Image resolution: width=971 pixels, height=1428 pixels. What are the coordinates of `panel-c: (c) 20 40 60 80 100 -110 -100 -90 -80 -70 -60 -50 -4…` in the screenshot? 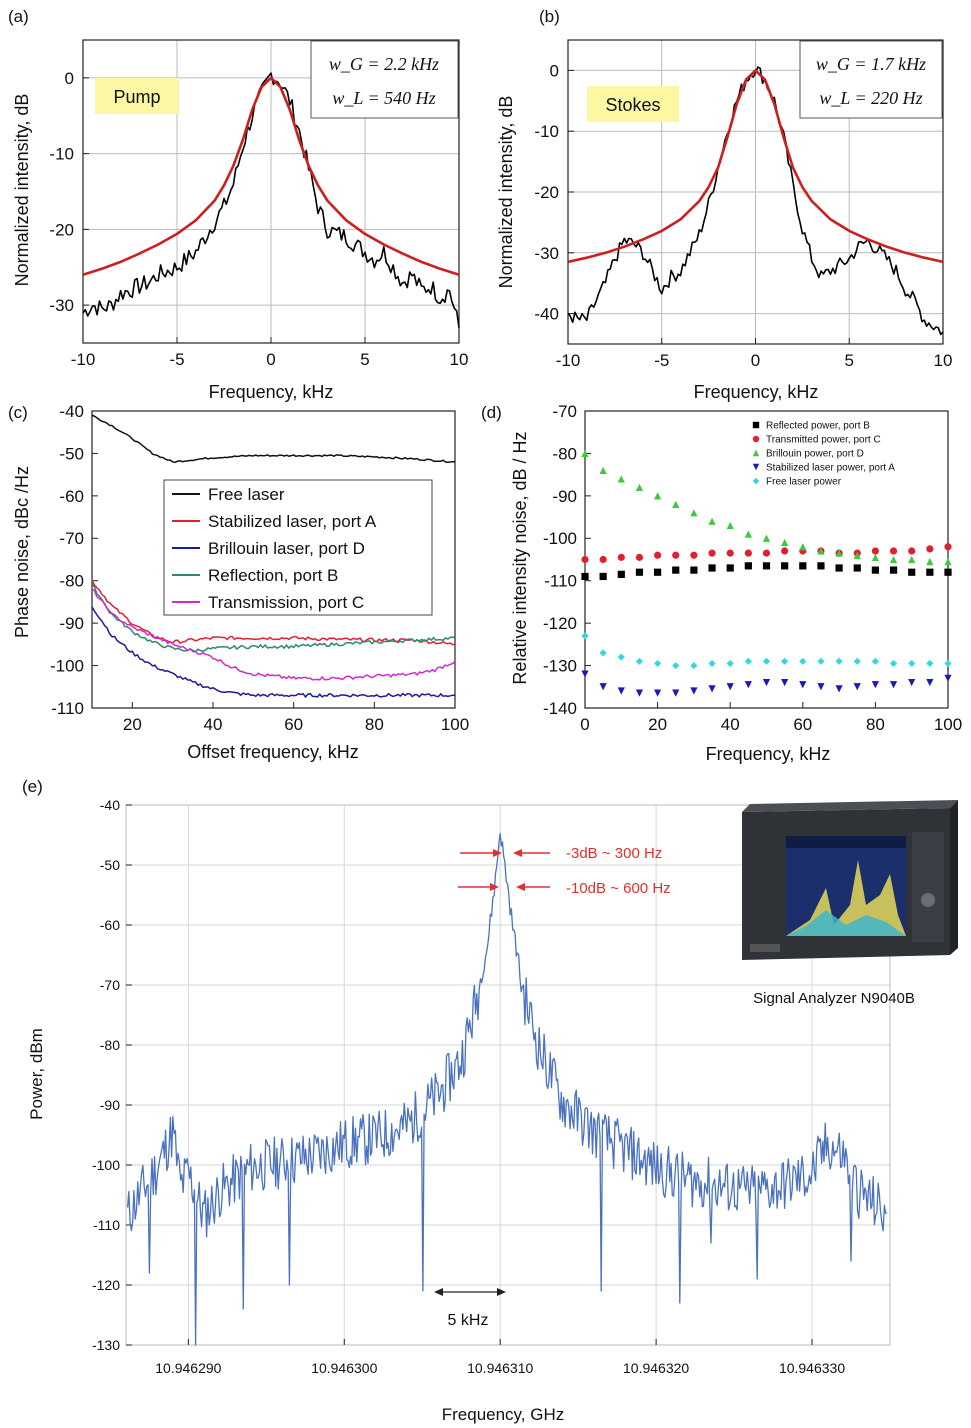 It's located at (238, 582).